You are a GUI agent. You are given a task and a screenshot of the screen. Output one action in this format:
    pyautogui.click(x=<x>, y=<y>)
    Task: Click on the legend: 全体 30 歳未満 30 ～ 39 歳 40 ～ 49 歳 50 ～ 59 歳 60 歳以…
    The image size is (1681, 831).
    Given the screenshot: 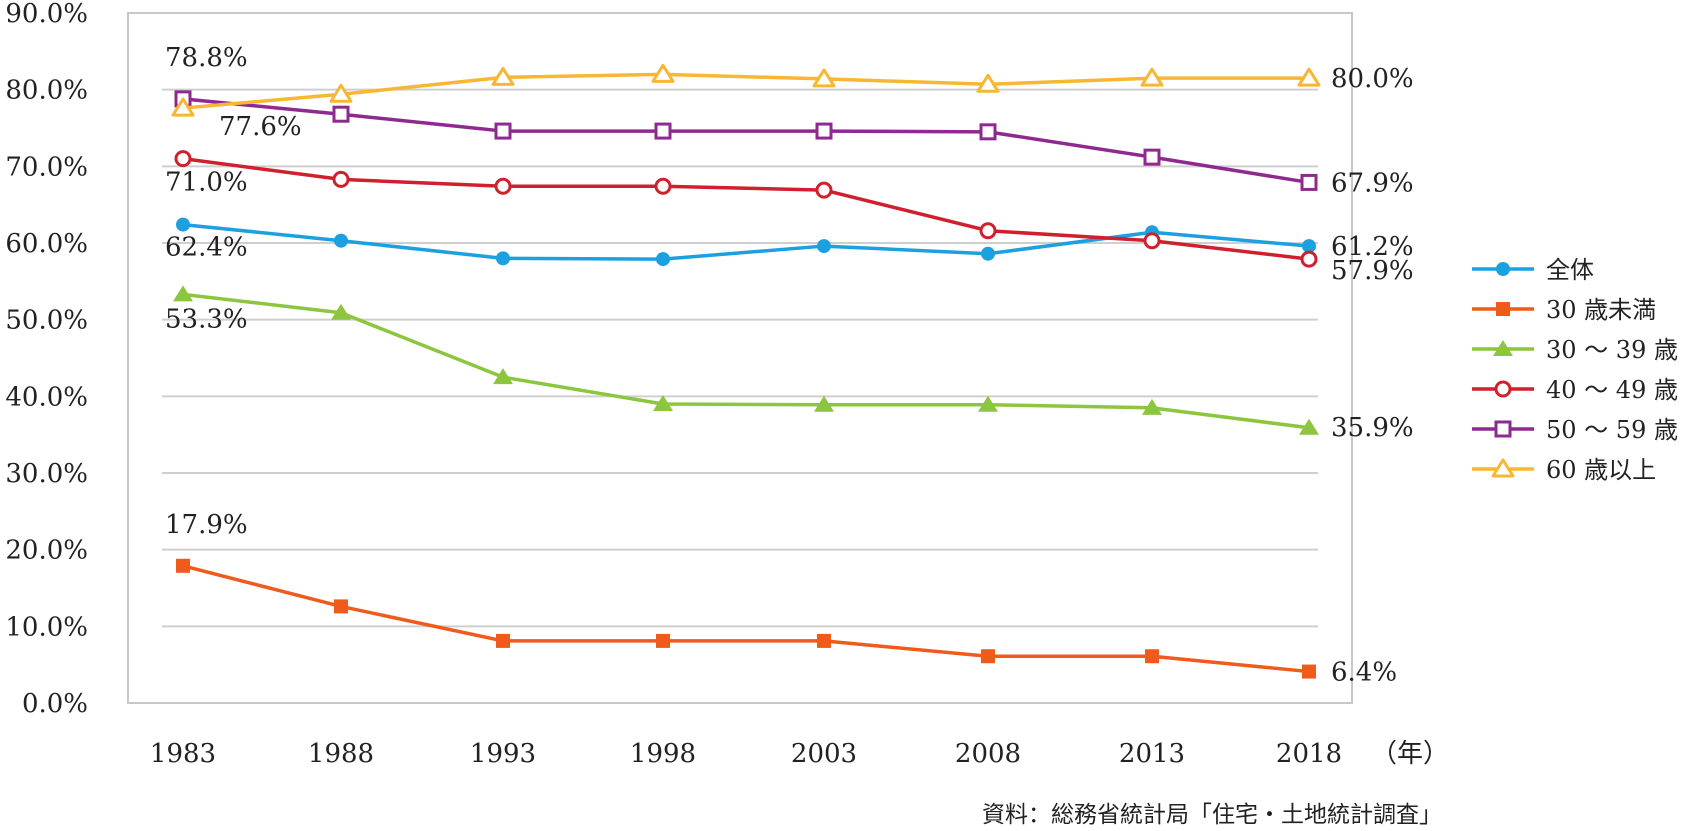 What is the action you would take?
    pyautogui.click(x=1575, y=370)
    